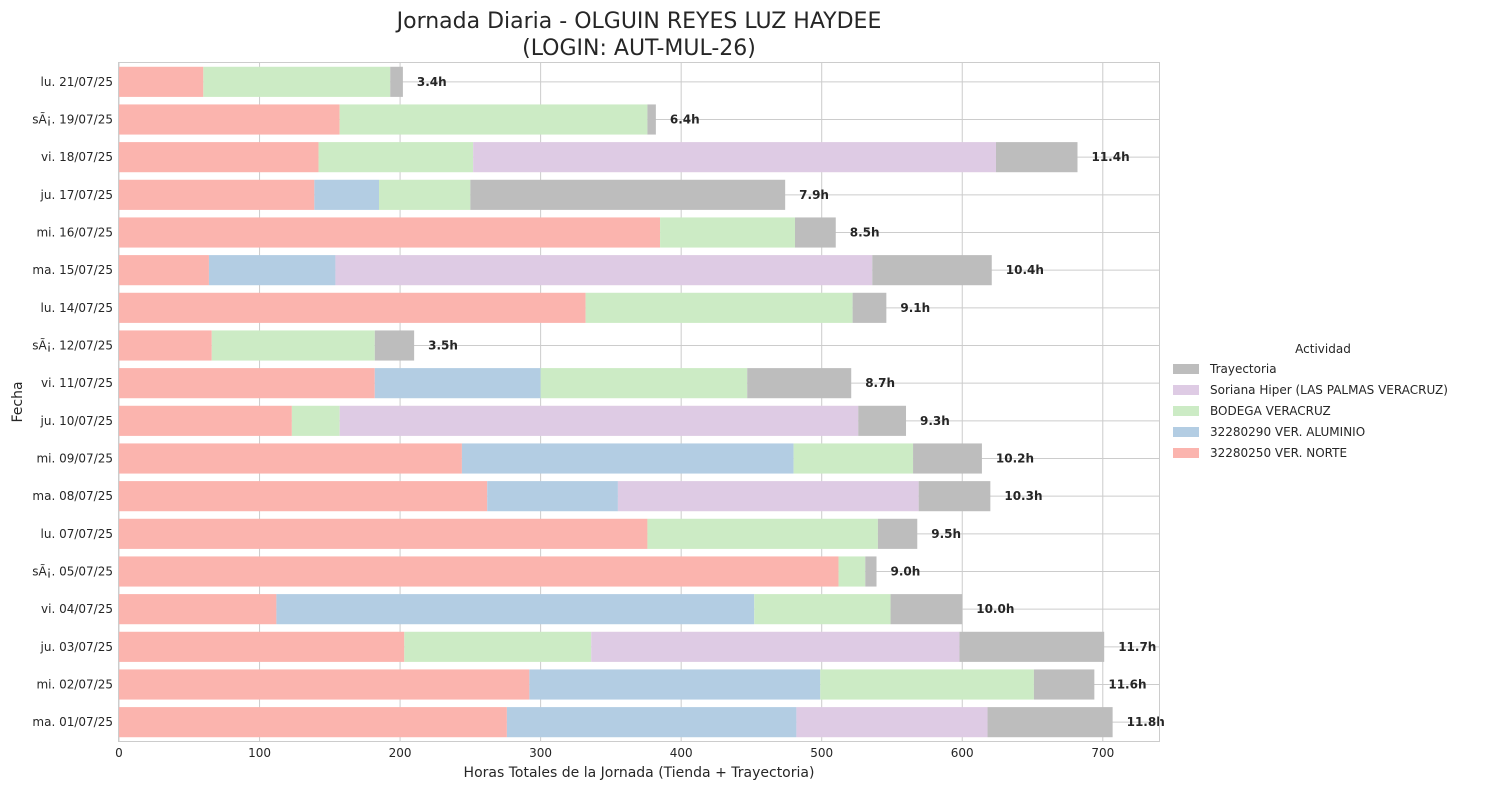  I want to click on legend-title: Actividad, so click(1323, 349).